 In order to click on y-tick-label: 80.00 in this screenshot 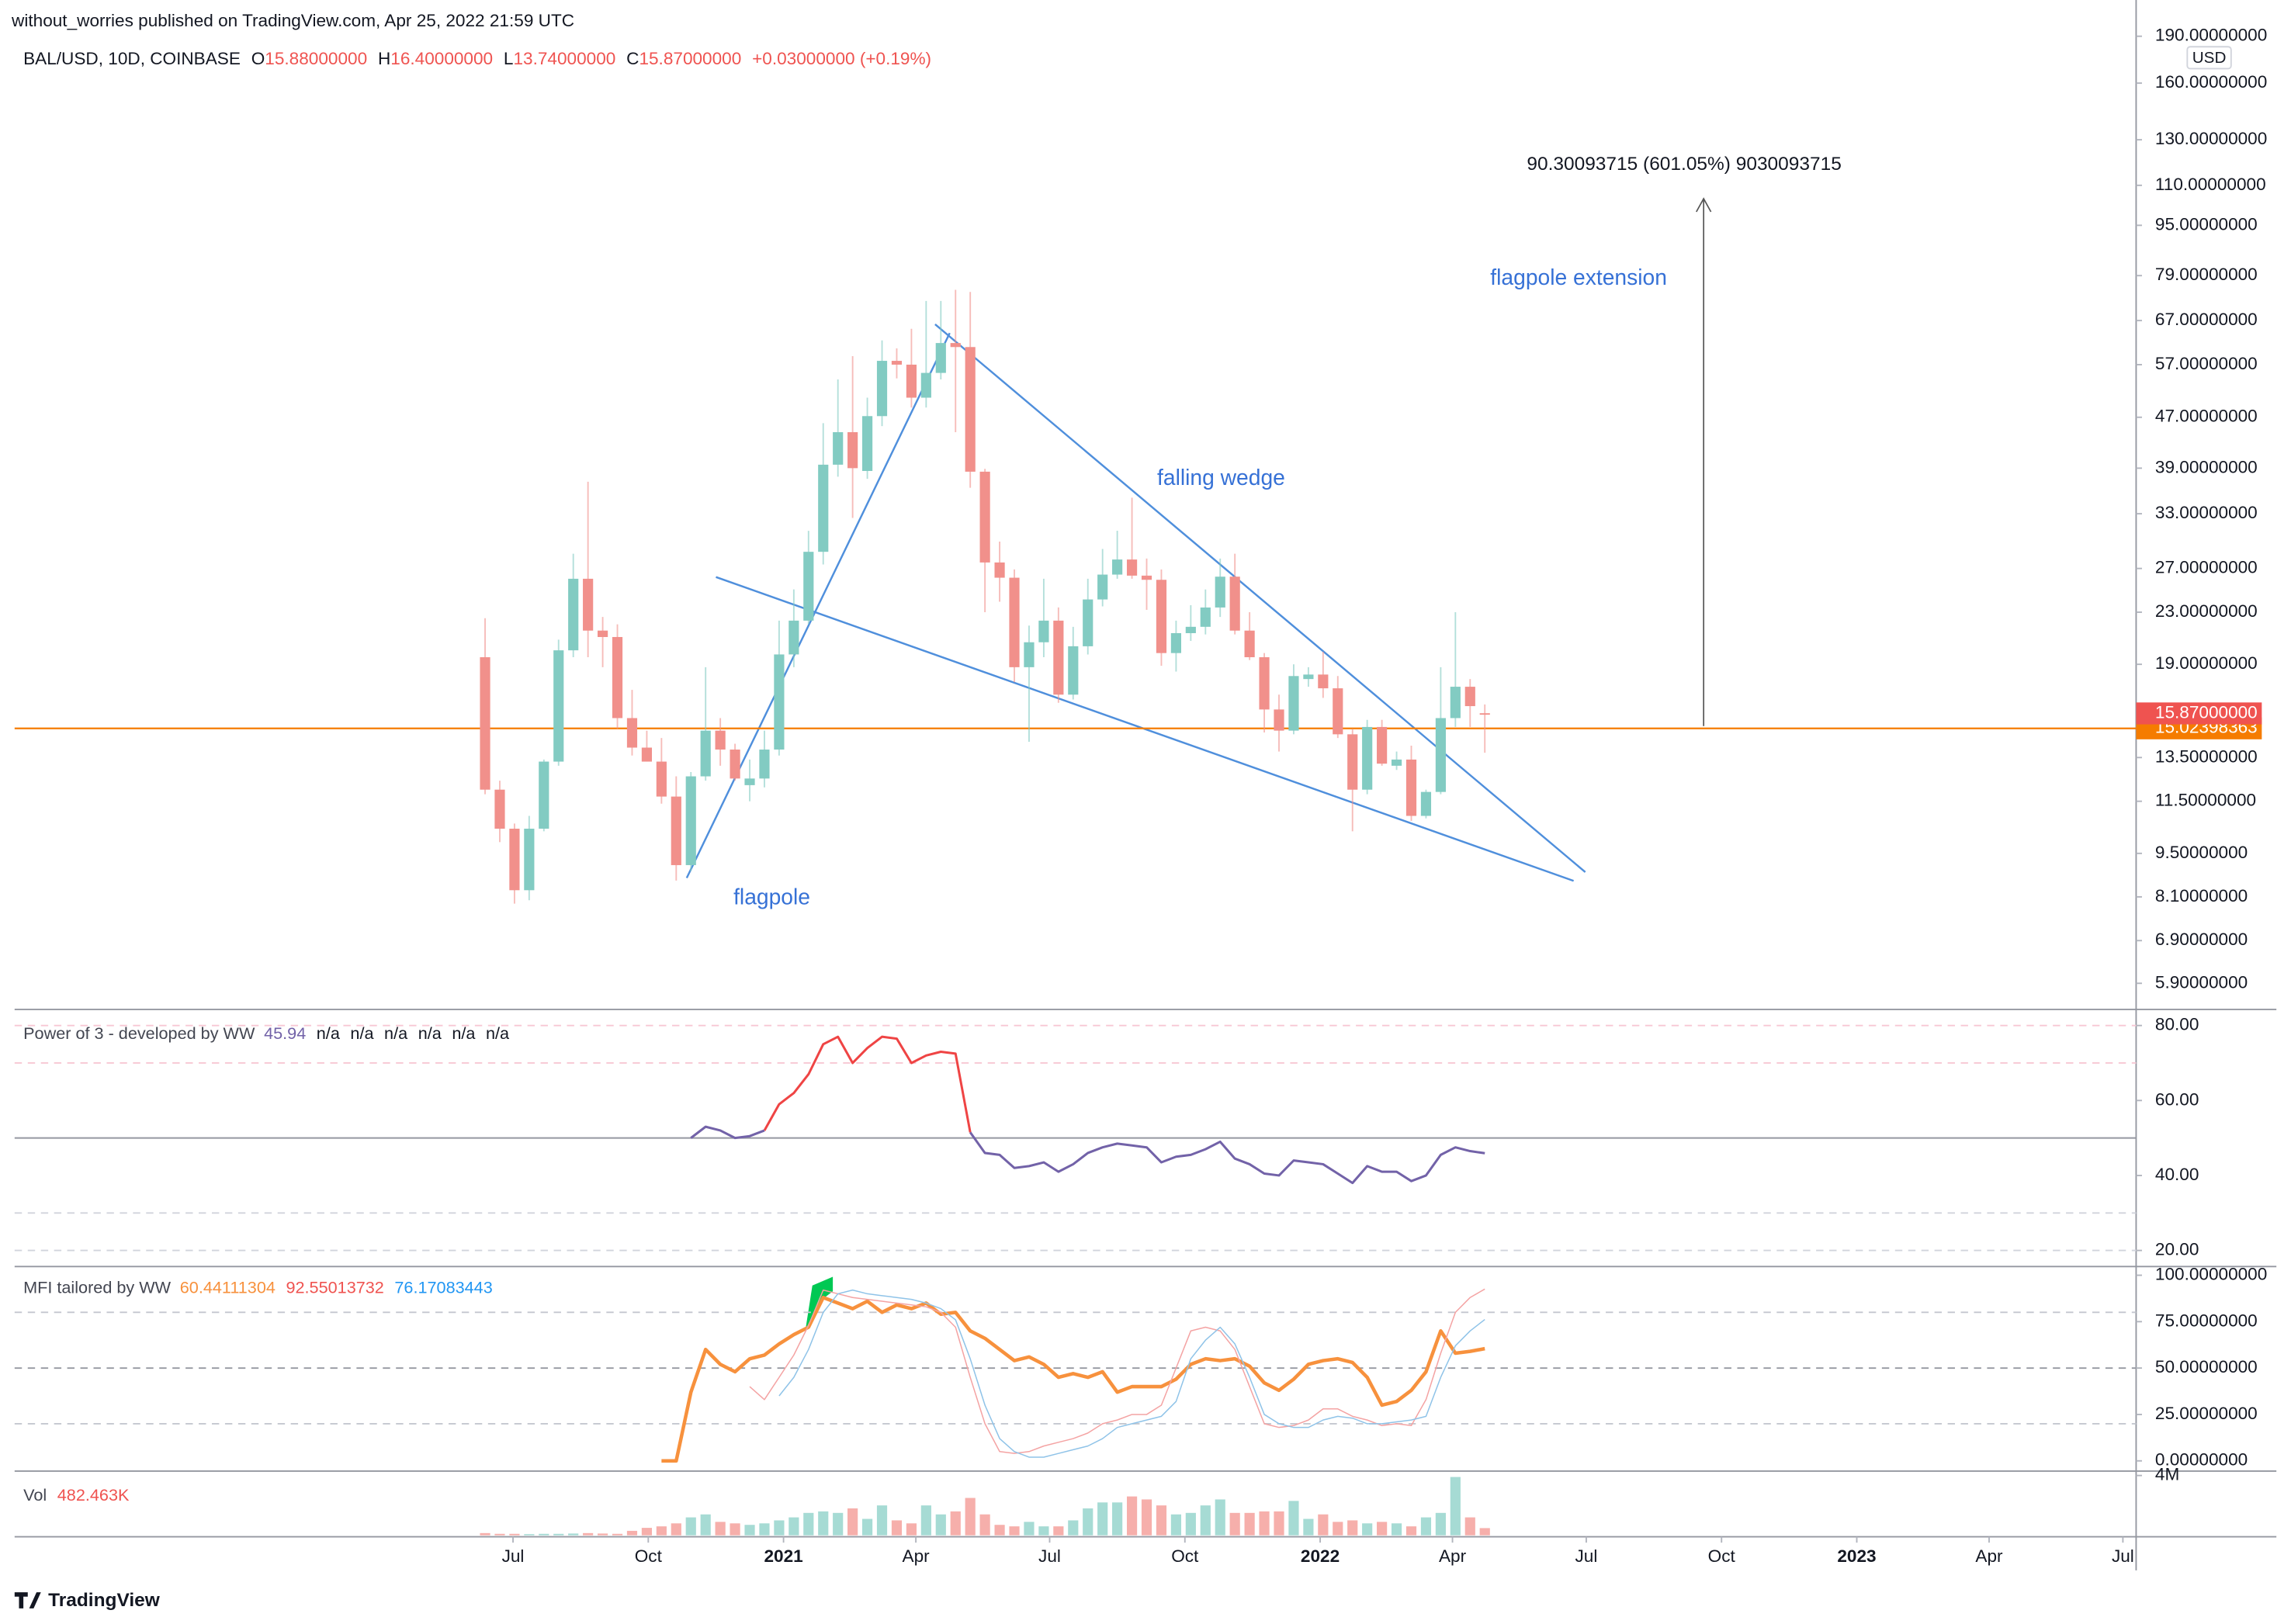, I will do `click(2177, 1024)`.